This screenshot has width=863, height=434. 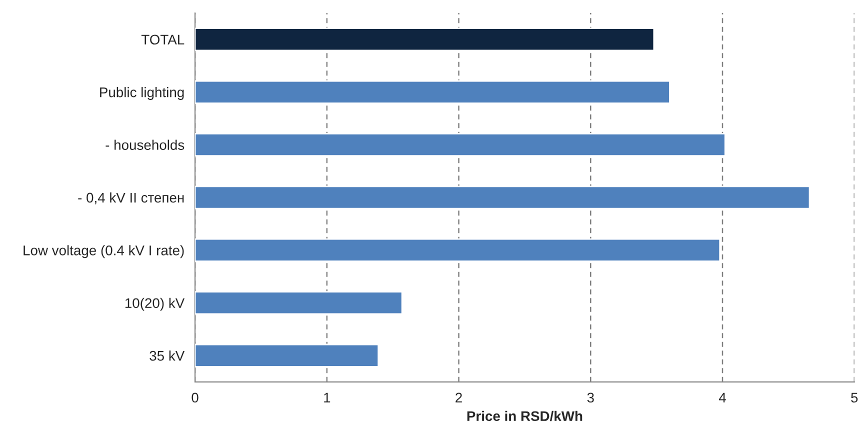 What do you see at coordinates (142, 93) in the screenshot?
I see `y-tick-label: Public lighting` at bounding box center [142, 93].